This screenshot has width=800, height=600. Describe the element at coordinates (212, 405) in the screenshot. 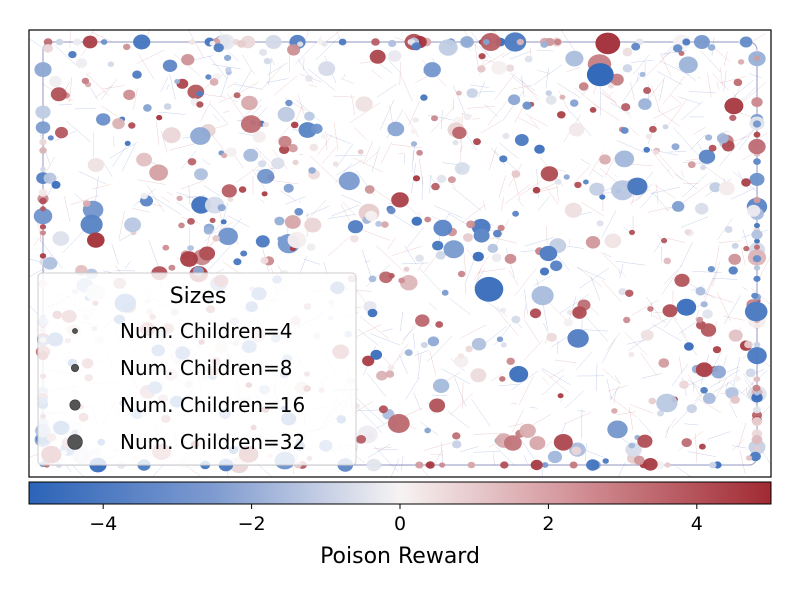

I see `legend-label: Num. Children=16` at that location.